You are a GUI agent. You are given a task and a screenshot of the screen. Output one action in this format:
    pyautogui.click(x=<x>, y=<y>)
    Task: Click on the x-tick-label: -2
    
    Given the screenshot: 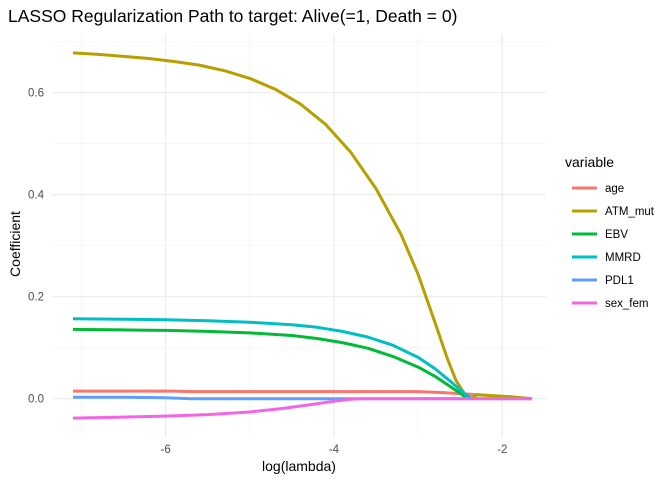 What is the action you would take?
    pyautogui.click(x=502, y=450)
    